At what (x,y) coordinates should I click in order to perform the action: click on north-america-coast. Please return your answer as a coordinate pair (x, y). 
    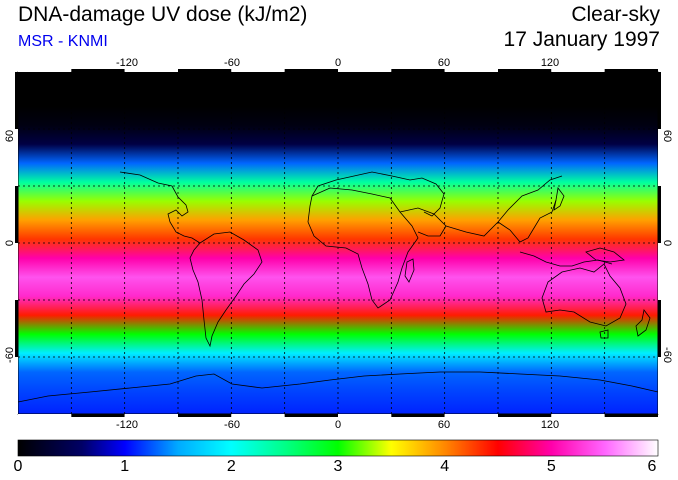
    Looking at the image, I should click on (160, 207).